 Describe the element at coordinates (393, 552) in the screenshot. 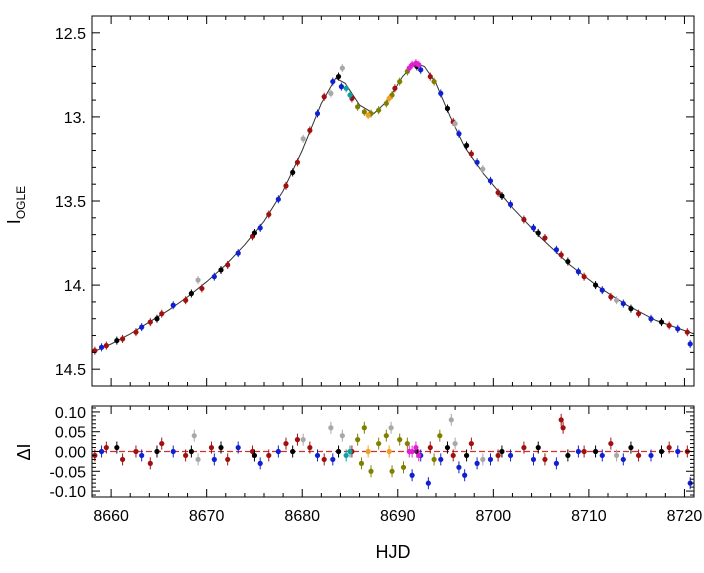

I see `x-axis-title: HJD` at that location.